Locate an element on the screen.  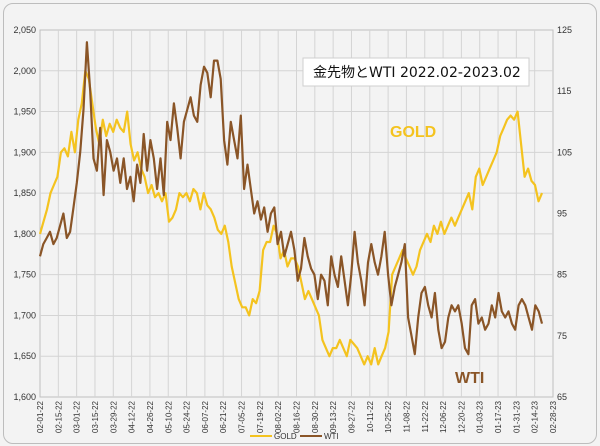
x-tick-label: 02-15-22 is located at coordinates (58, 416).